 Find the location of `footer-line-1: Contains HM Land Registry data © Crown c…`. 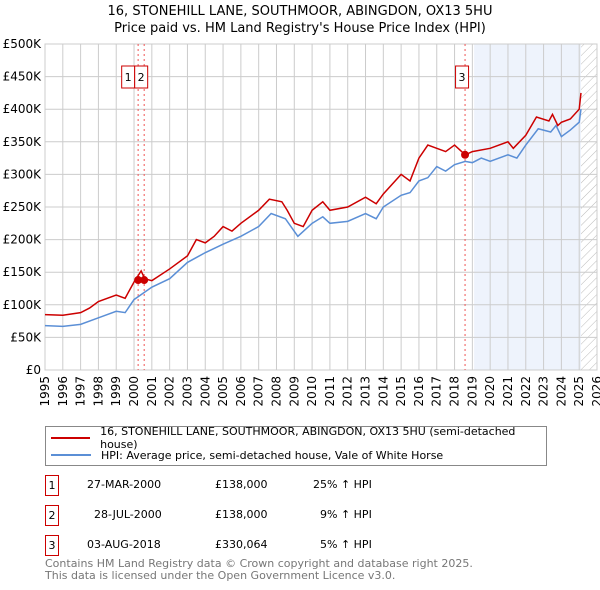

footer-line-1: Contains HM Land Registry data © Crown c… is located at coordinates (259, 563).